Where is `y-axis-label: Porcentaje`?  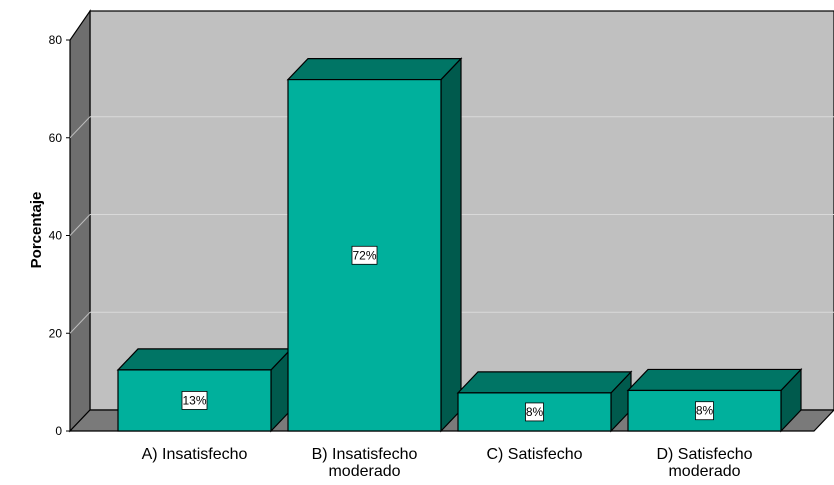 y-axis-label: Porcentaje is located at coordinates (36, 230).